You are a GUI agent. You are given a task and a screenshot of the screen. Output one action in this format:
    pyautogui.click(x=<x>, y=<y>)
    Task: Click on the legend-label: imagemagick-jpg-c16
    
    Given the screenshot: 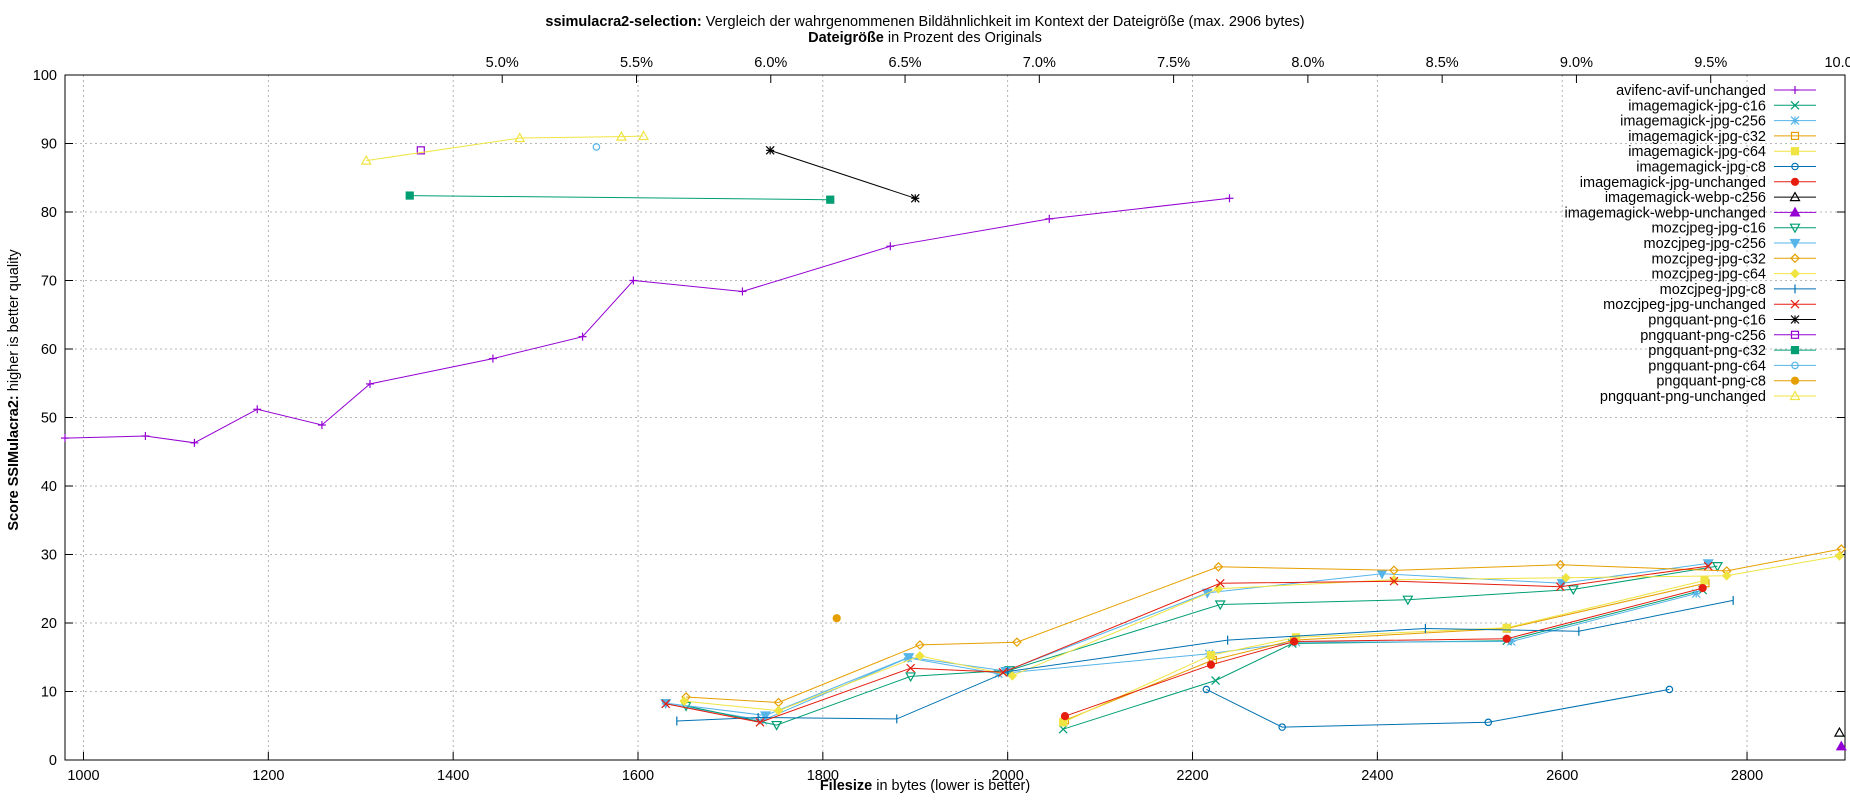 What is the action you would take?
    pyautogui.click(x=1697, y=106)
    